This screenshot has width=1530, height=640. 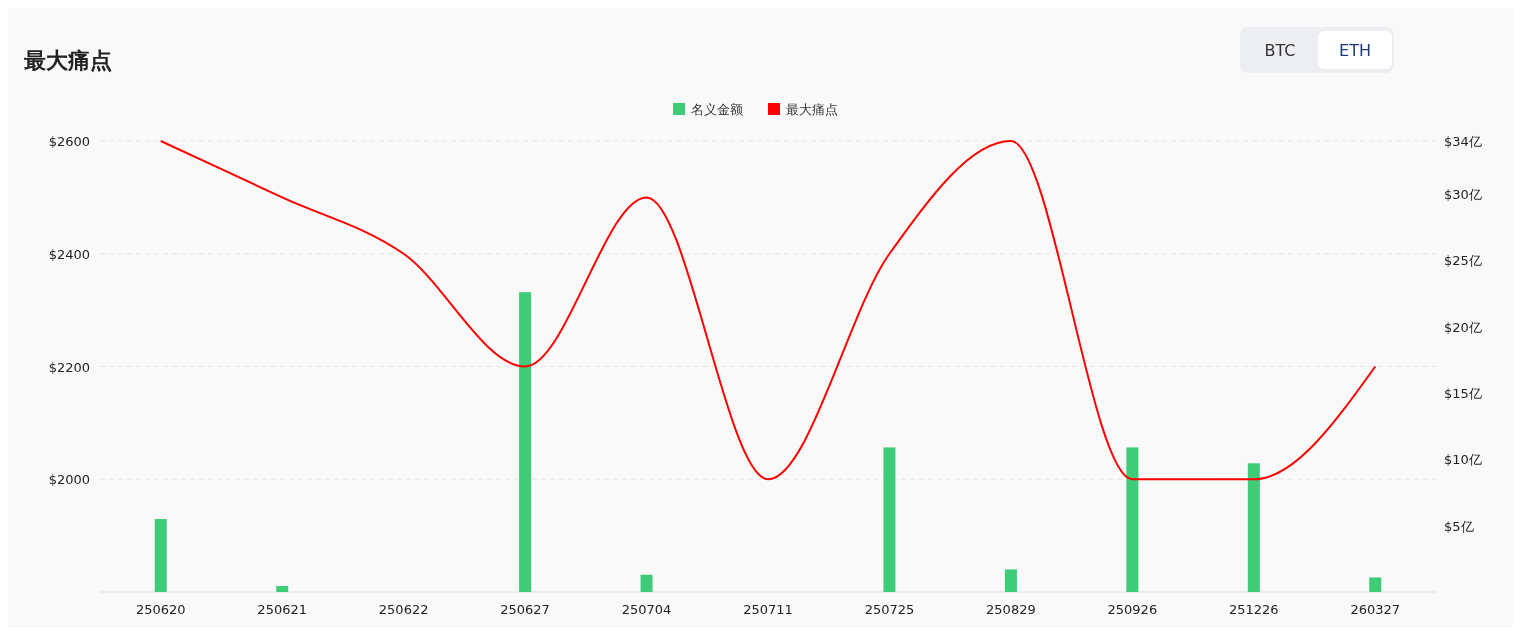 What do you see at coordinates (160, 609) in the screenshot?
I see `x-tick-label: 250620` at bounding box center [160, 609].